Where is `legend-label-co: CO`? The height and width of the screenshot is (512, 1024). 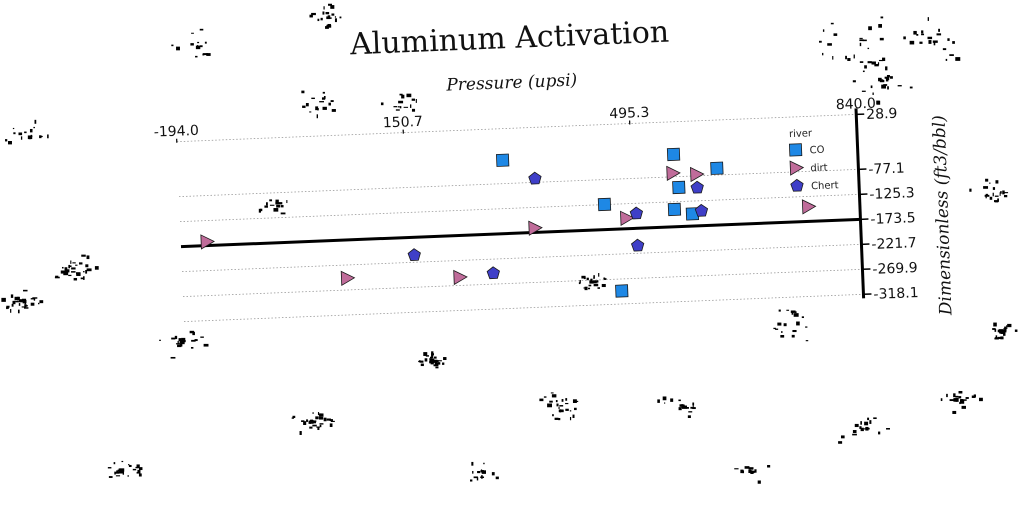
legend-label-co: CO is located at coordinates (816, 151).